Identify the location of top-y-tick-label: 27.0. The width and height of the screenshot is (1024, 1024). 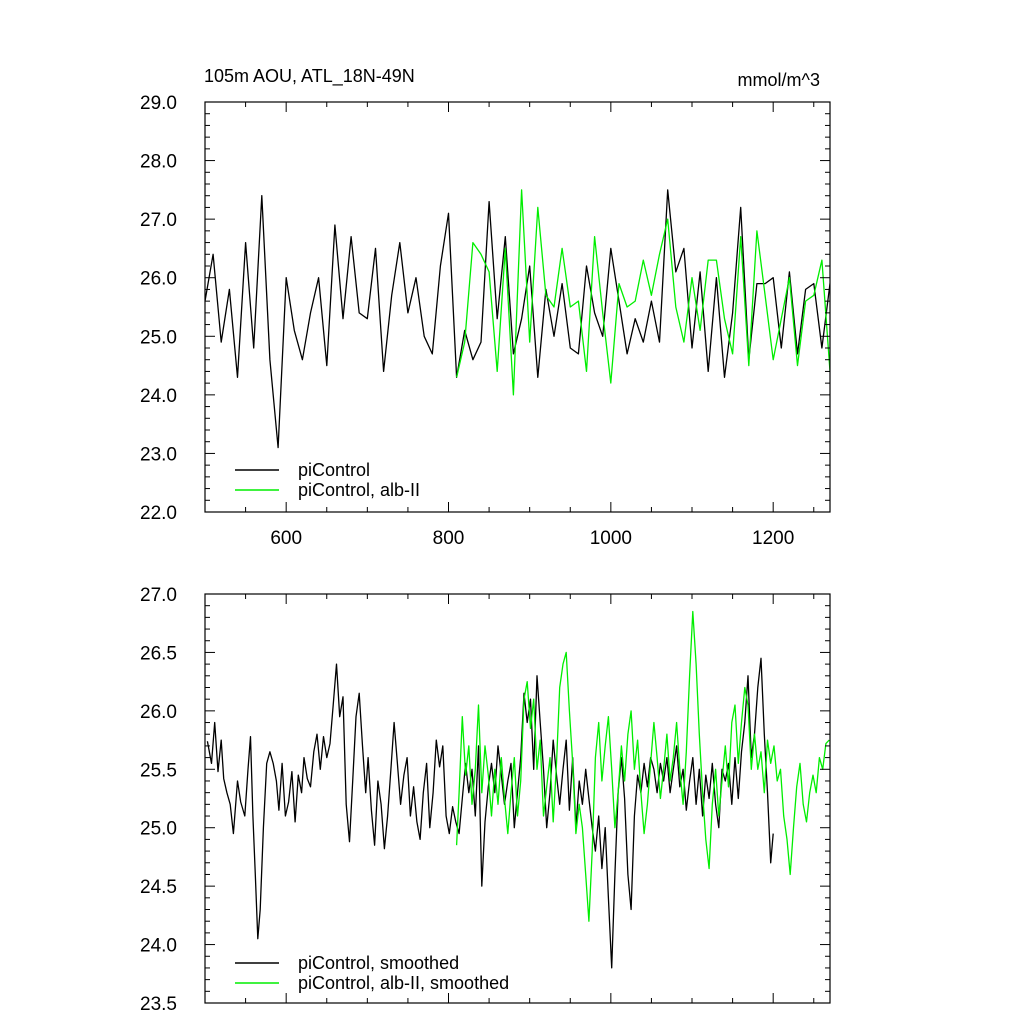
(158, 220).